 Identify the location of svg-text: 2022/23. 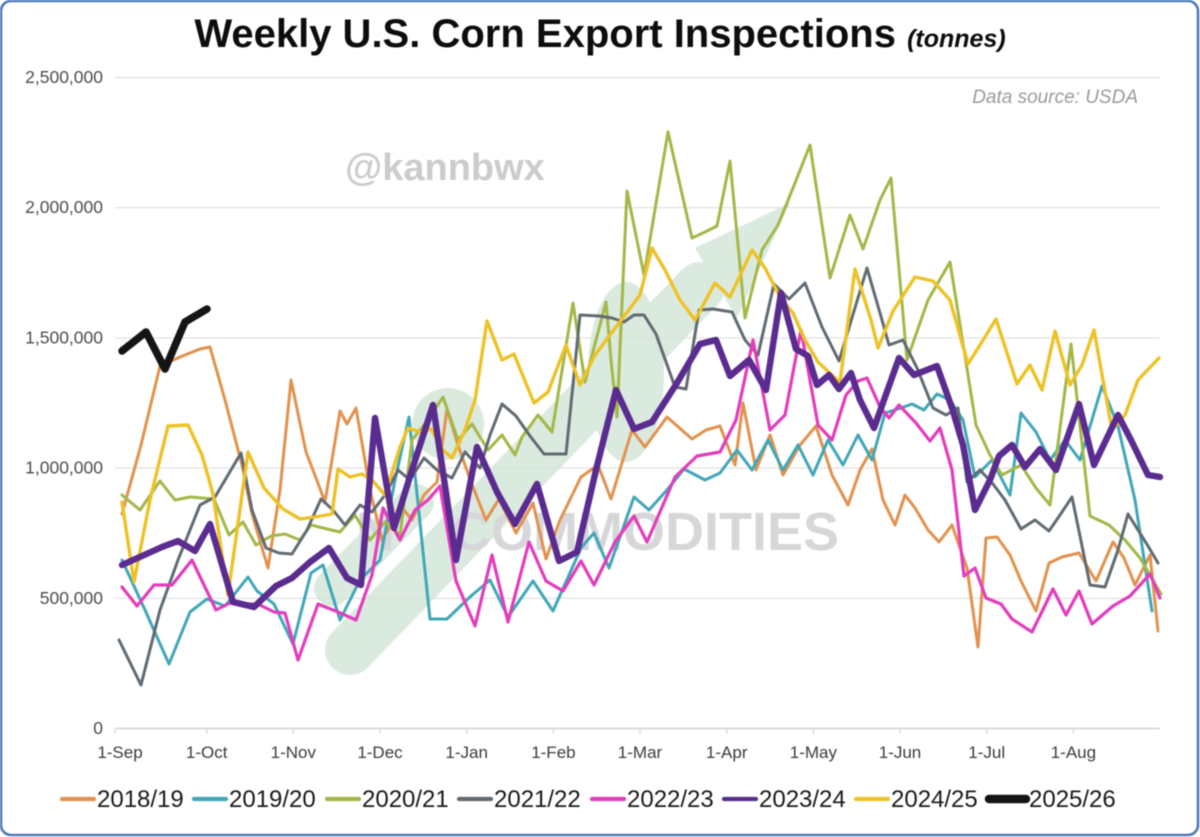
(670, 799).